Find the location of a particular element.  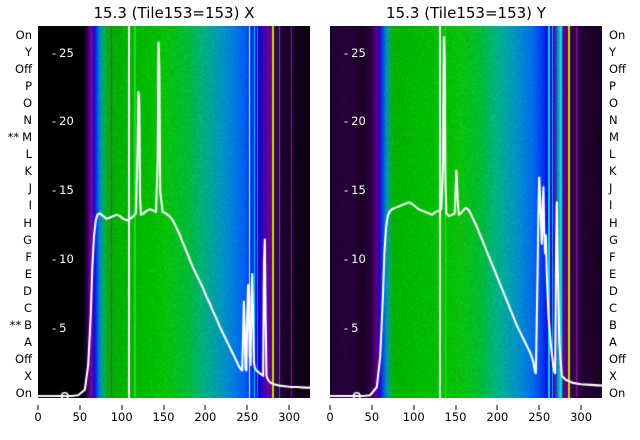

xtick-x-250: 250 is located at coordinates (247, 414).